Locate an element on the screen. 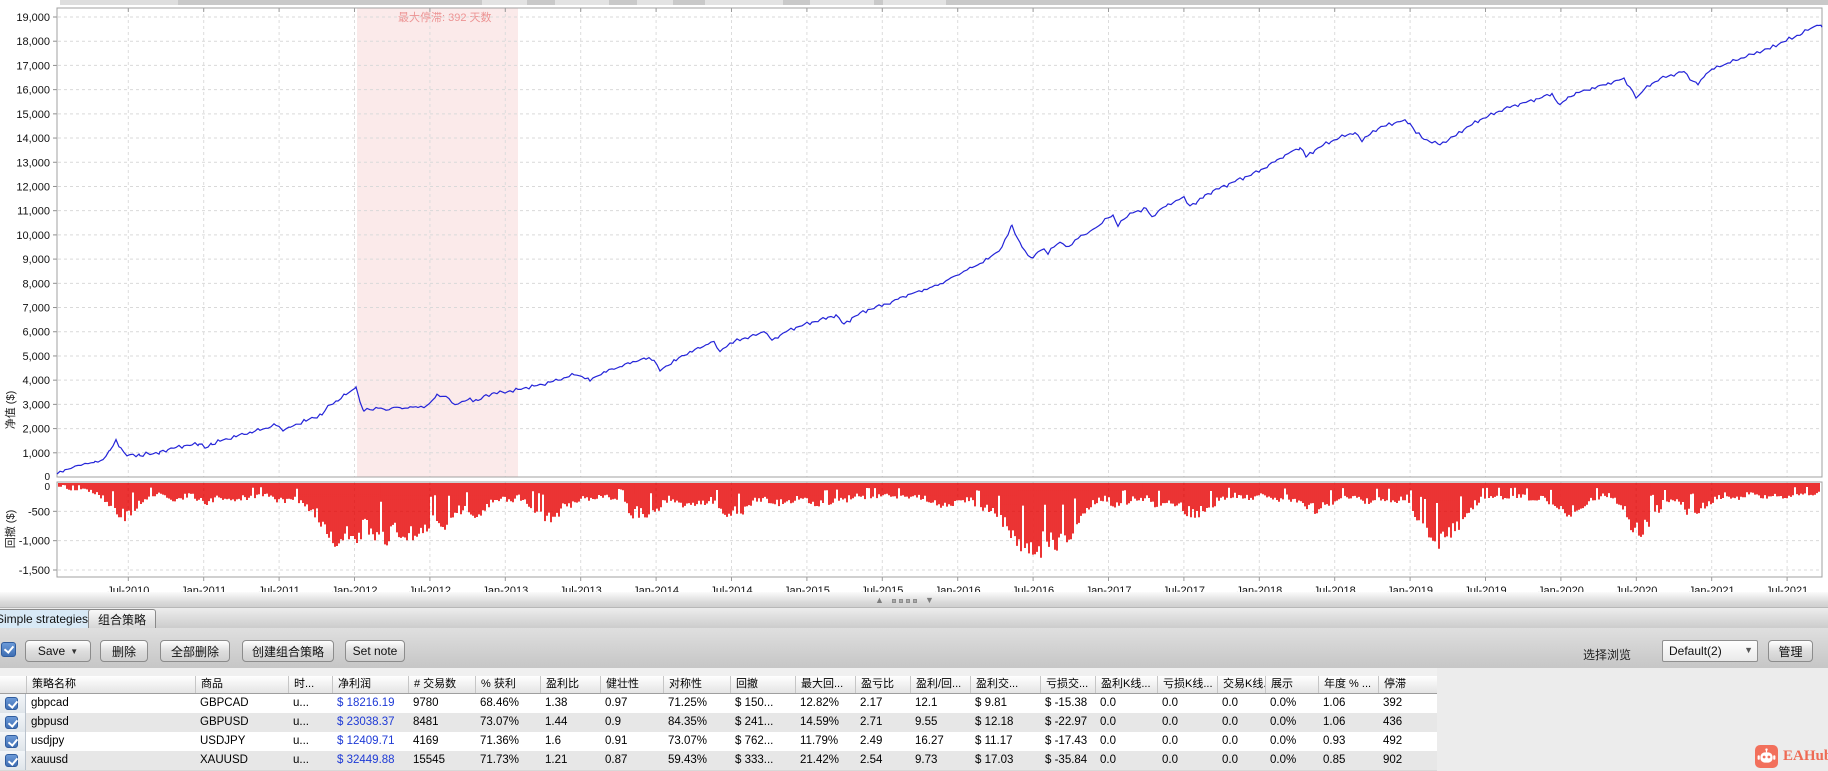 The width and height of the screenshot is (1828, 771). equity-y-tick-label: 15,000 is located at coordinates (33, 115).